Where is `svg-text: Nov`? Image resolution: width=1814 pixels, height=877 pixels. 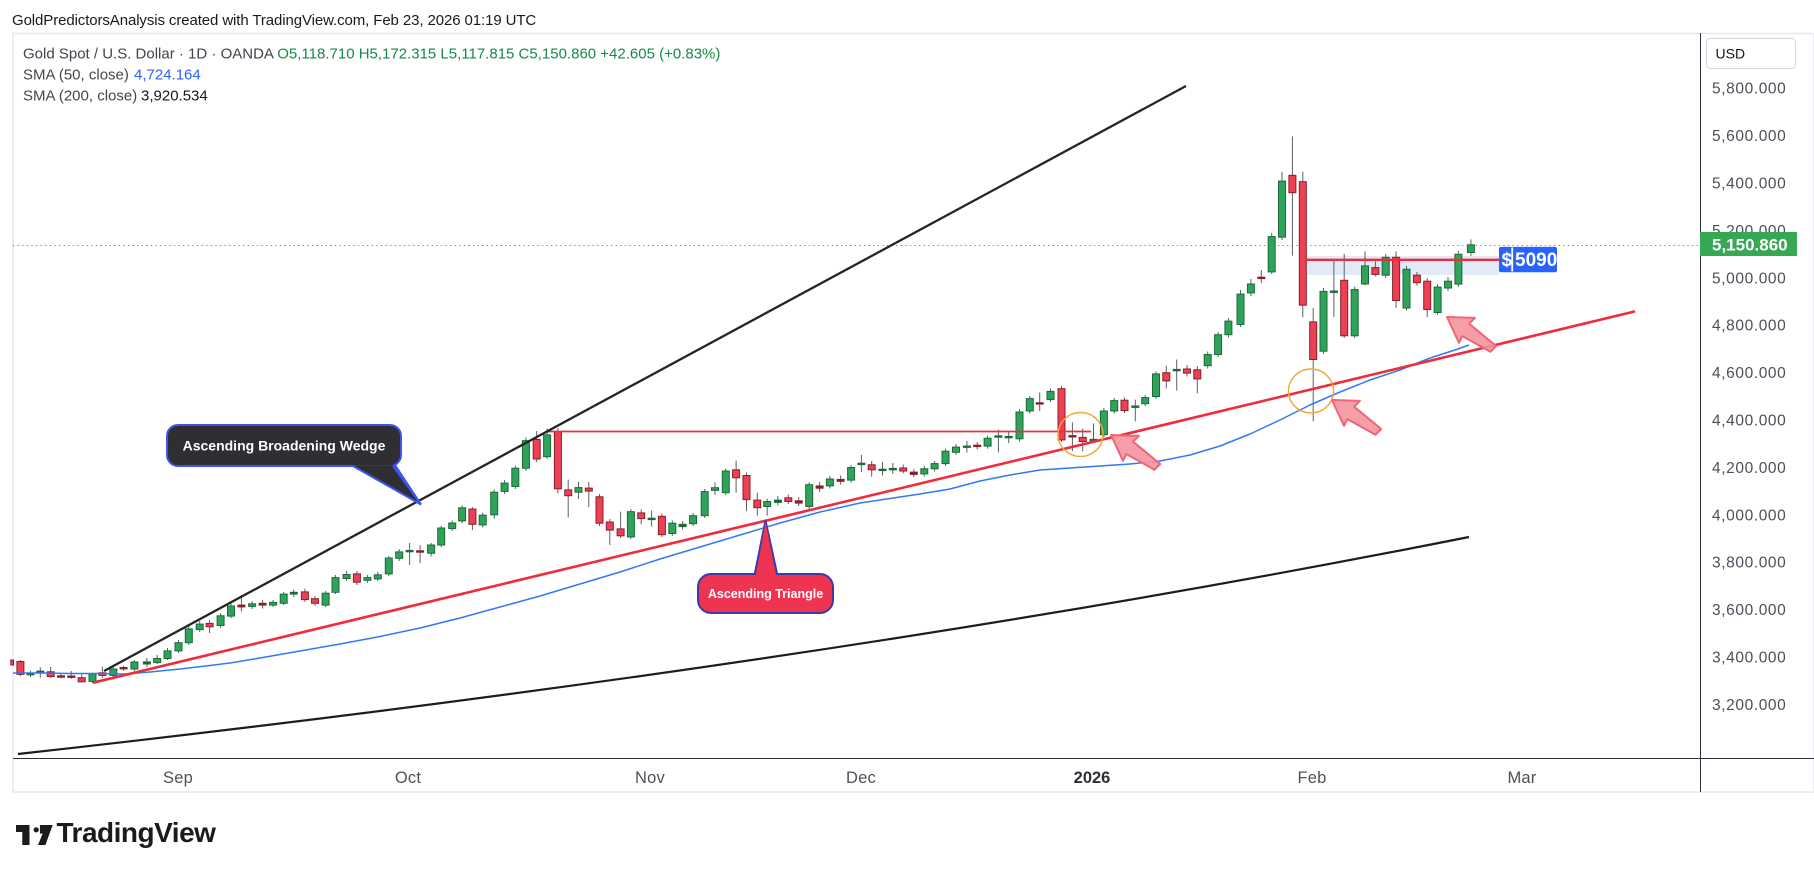
svg-text: Nov is located at coordinates (650, 778).